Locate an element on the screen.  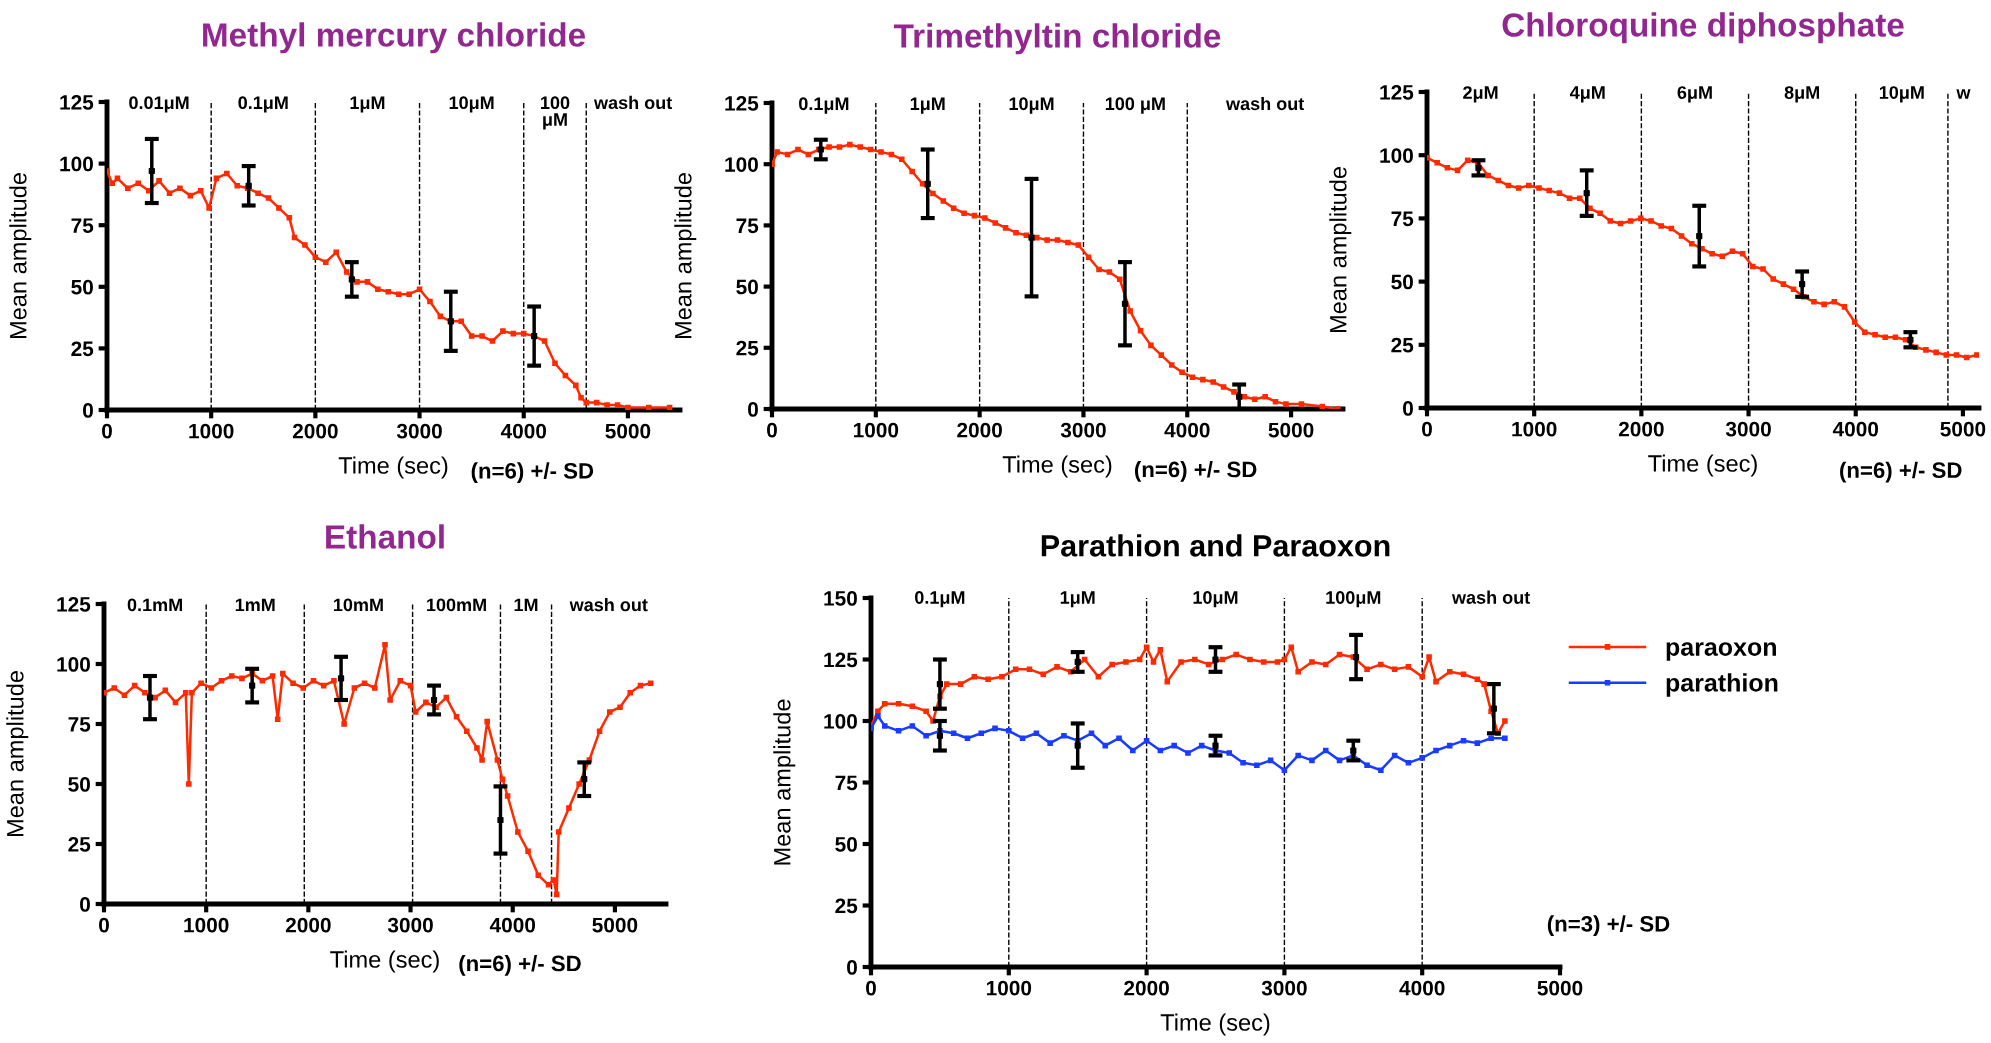
legend-label: paraoxon is located at coordinates (1721, 651).